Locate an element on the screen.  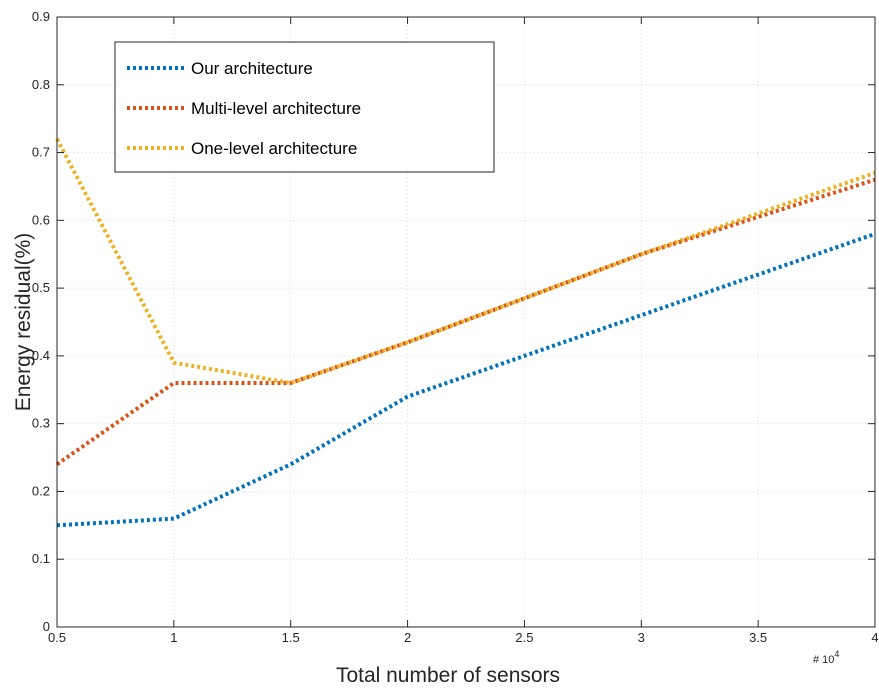
x-tick-label: 4 is located at coordinates (874, 637).